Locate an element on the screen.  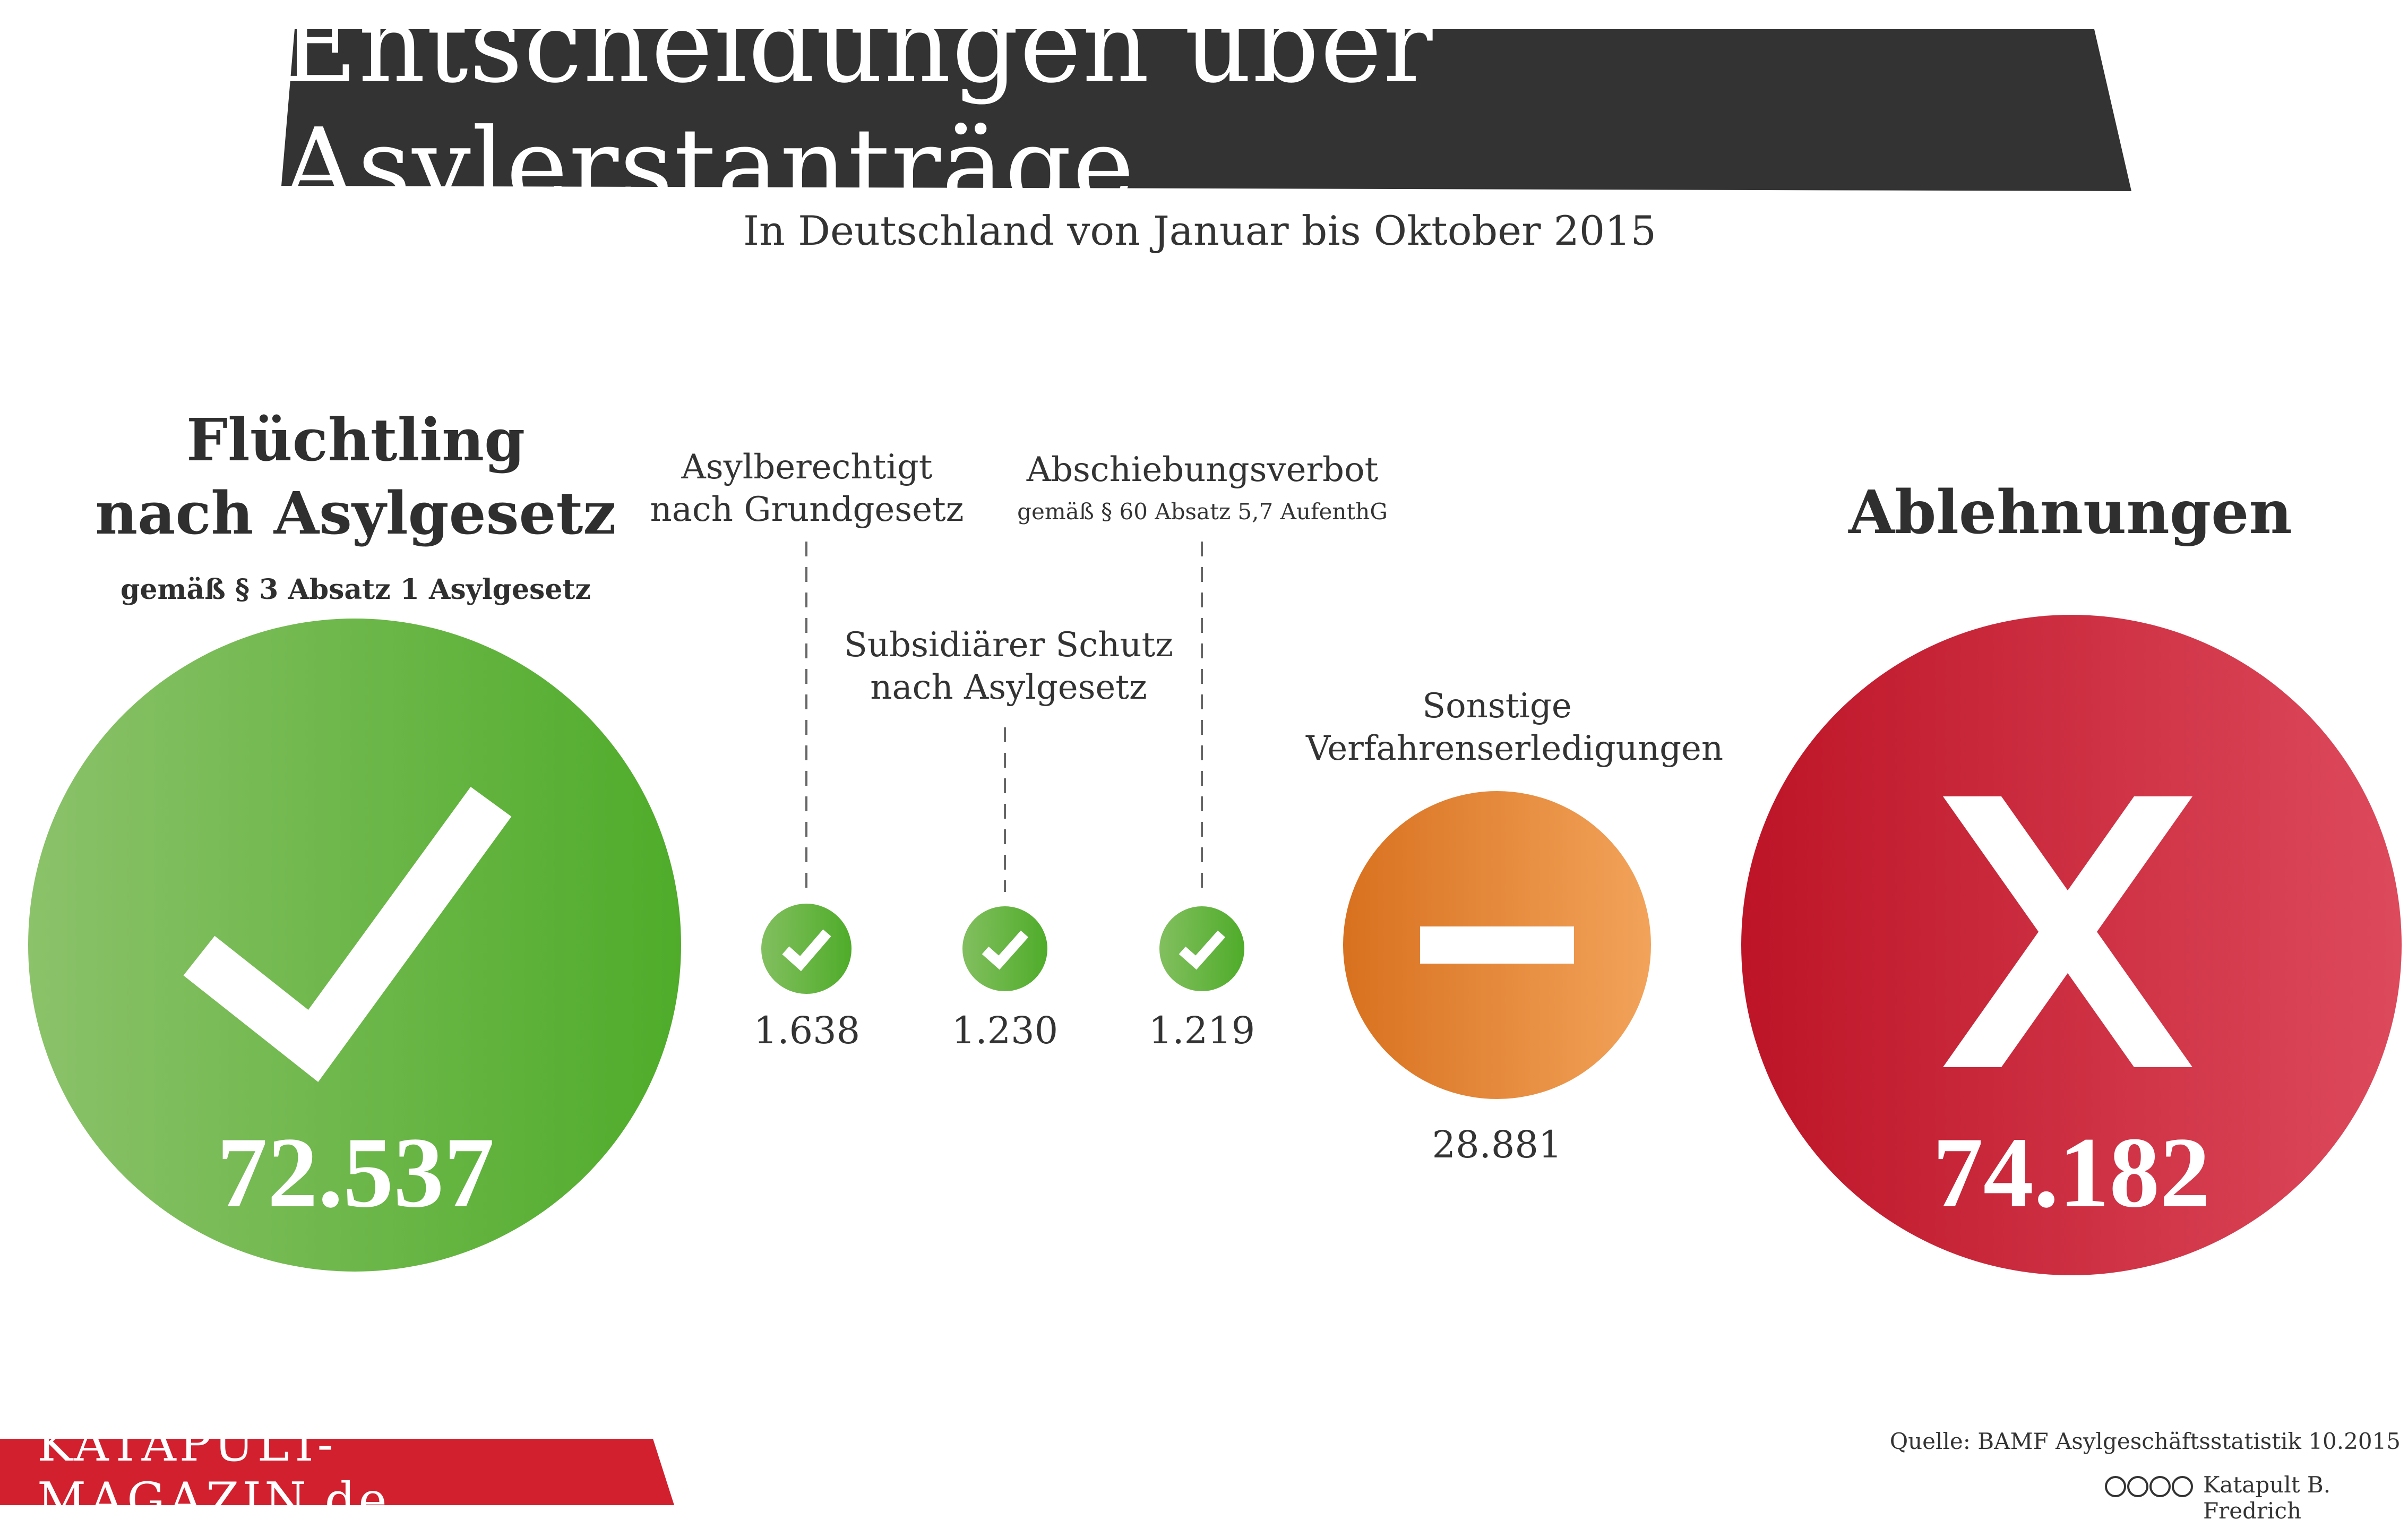
abschiebungsverbot-label-line2: gemäß § 60 Absatz 5,7 AufenthG is located at coordinates (1202, 512).